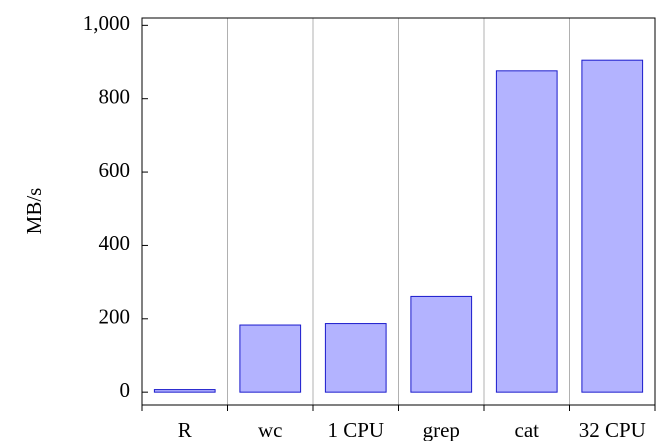 The width and height of the screenshot is (661, 441). I want to click on x-tick-label: 32 CPU, so click(612, 429).